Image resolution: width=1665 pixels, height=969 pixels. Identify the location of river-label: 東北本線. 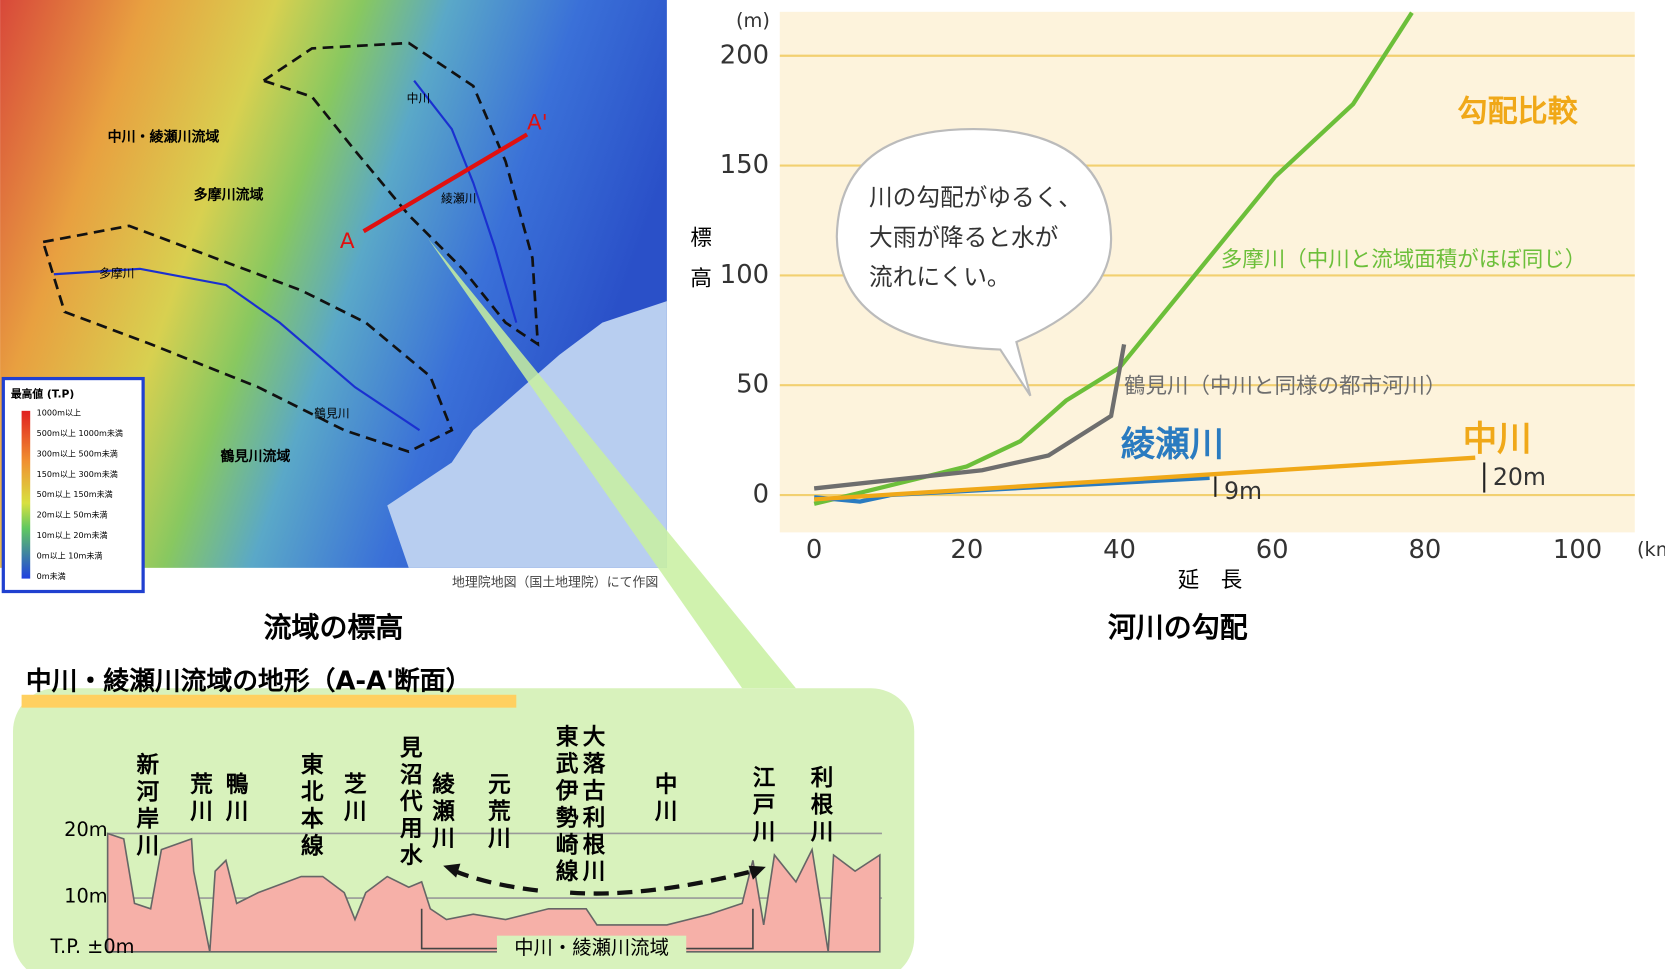
(310, 807).